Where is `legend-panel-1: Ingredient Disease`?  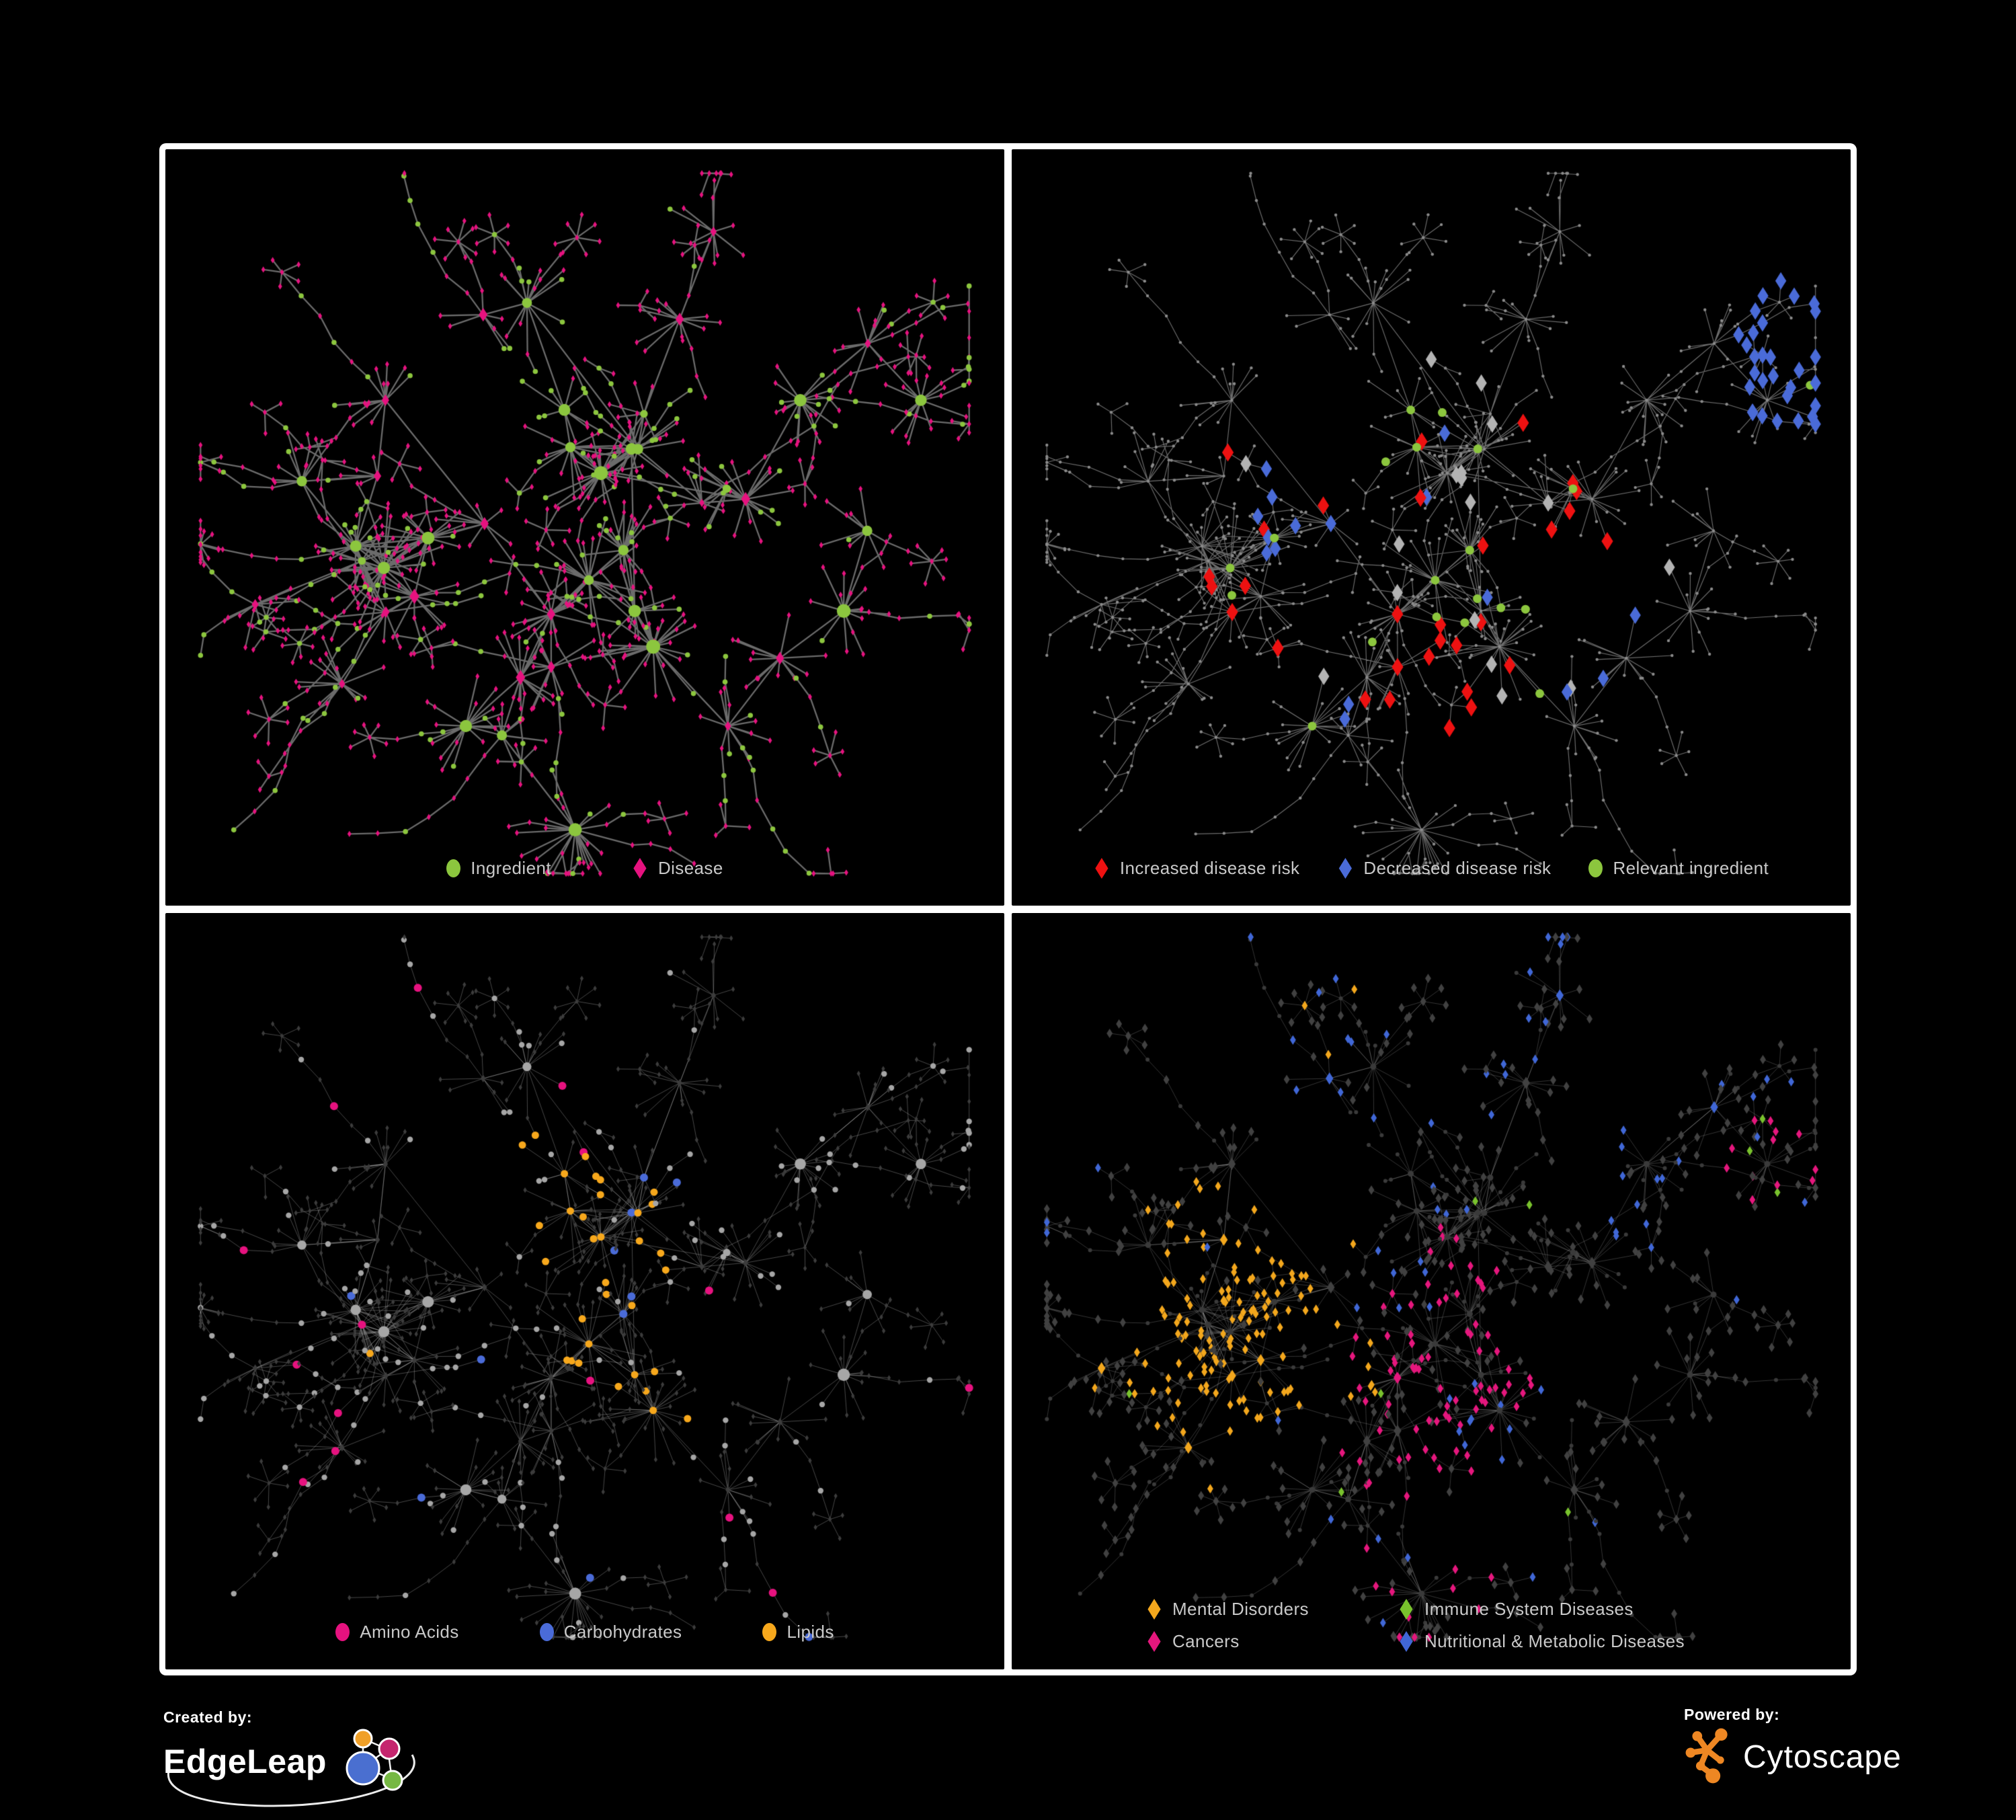
legend-panel-1: Ingredient Disease is located at coordinates (584, 868).